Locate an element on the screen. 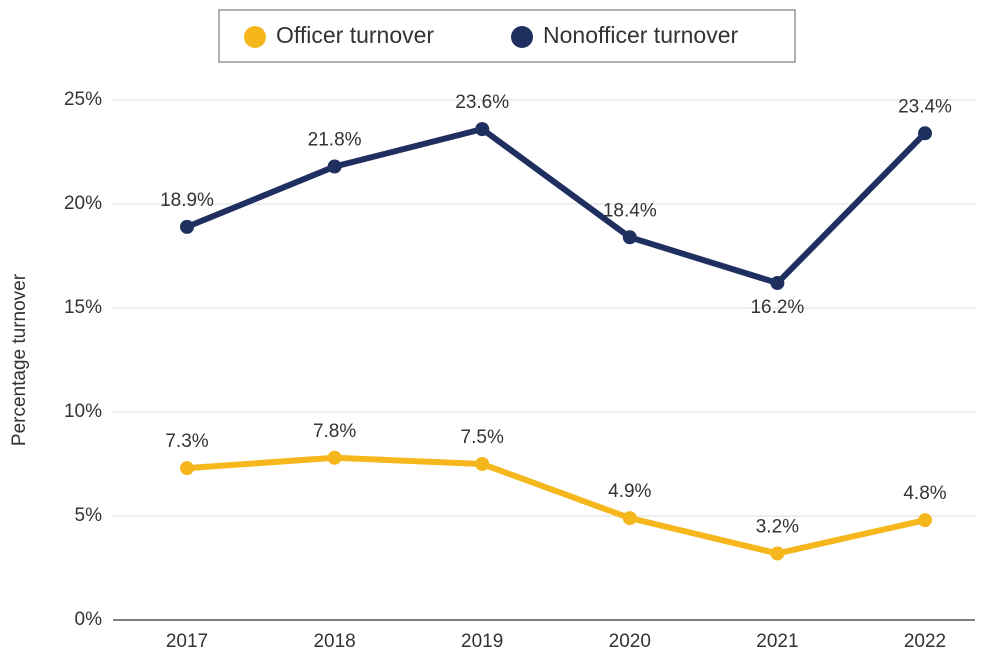  y-tick-label: 10% is located at coordinates (83, 411).